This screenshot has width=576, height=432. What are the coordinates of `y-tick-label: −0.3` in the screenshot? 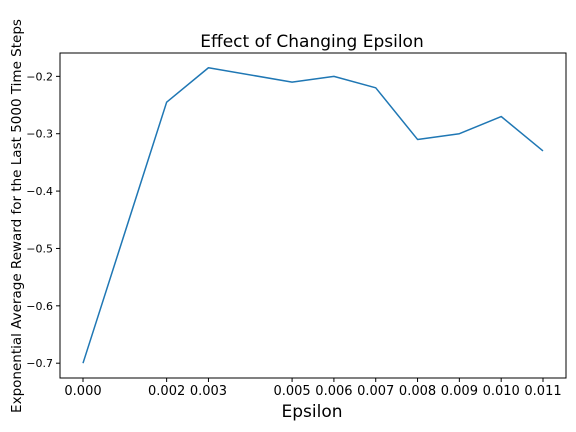 It's located at (39, 134).